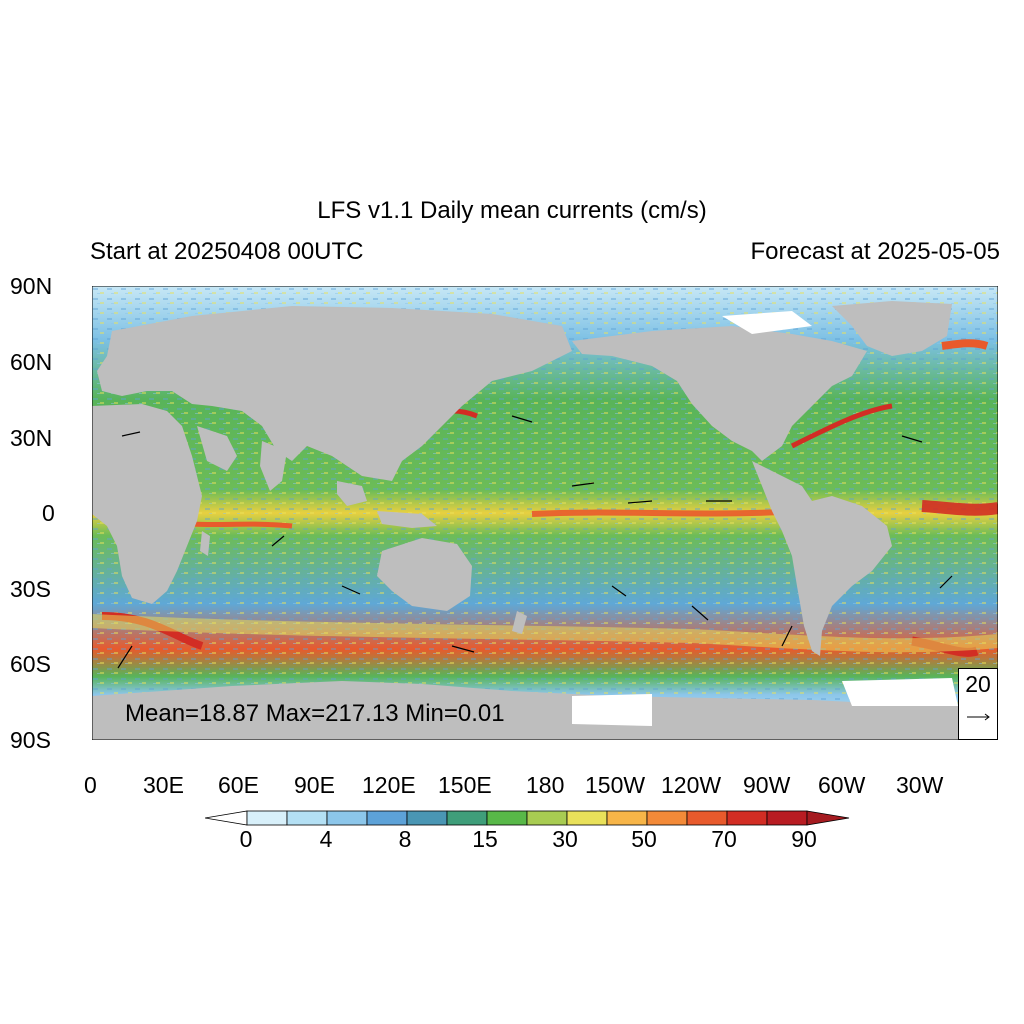  What do you see at coordinates (30, 664) in the screenshot?
I see `lat-label: 60S` at bounding box center [30, 664].